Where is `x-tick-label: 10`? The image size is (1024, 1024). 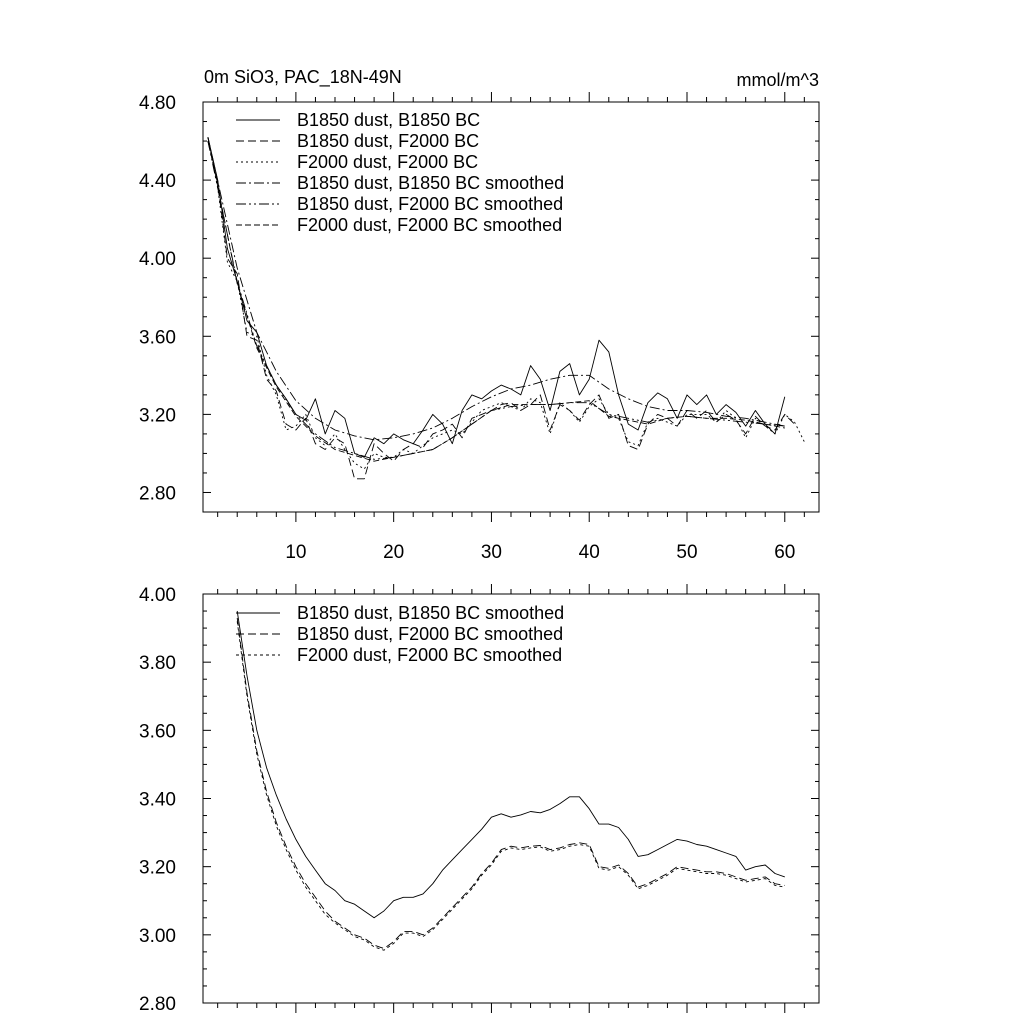
x-tick-label: 10 is located at coordinates (295, 552).